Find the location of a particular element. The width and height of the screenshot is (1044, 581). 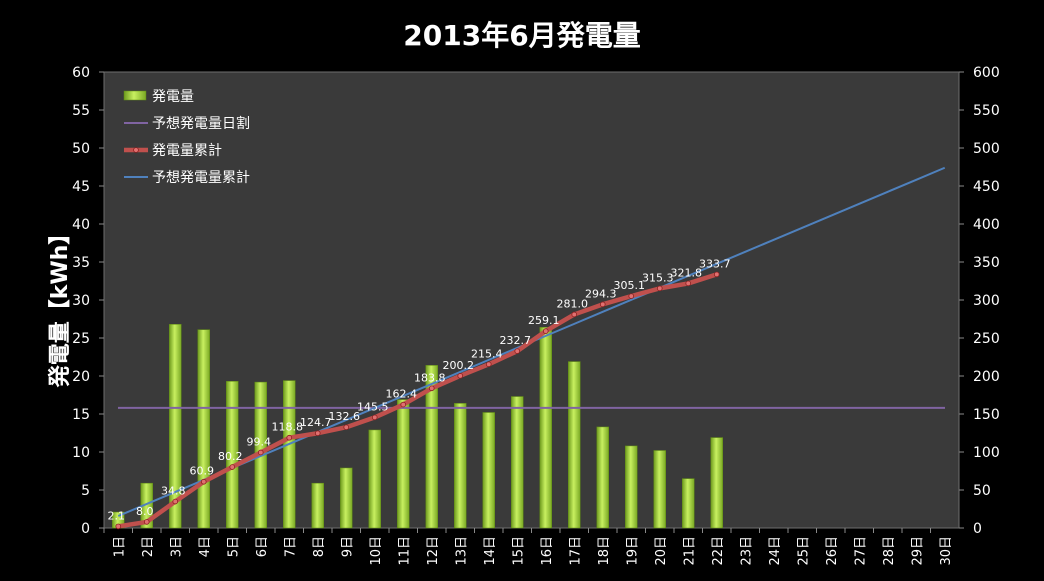

y-tick-label: 50 is located at coordinates (81, 149).